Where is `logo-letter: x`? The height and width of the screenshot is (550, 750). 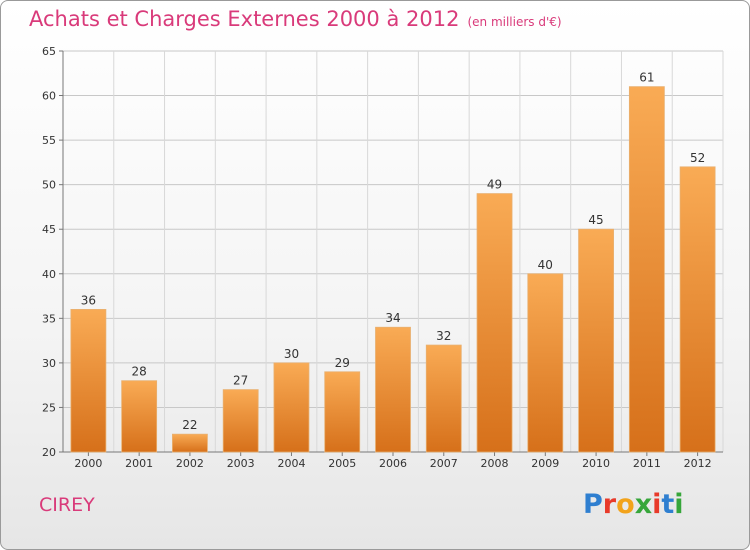 logo-letter: x is located at coordinates (643, 504).